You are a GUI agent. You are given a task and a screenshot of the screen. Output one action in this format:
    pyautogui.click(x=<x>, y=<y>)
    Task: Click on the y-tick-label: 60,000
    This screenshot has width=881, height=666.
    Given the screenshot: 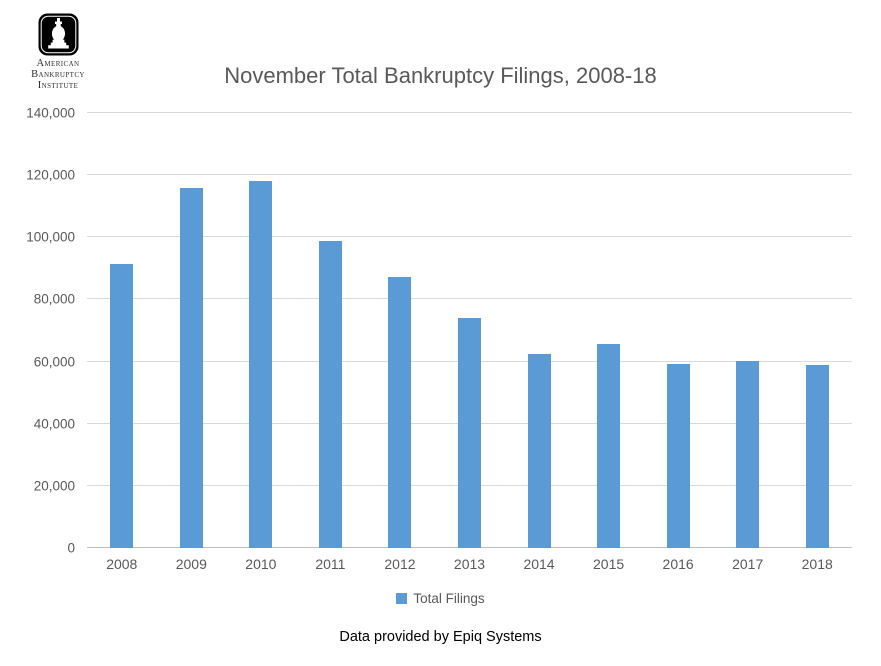 What is the action you would take?
    pyautogui.click(x=54, y=362)
    